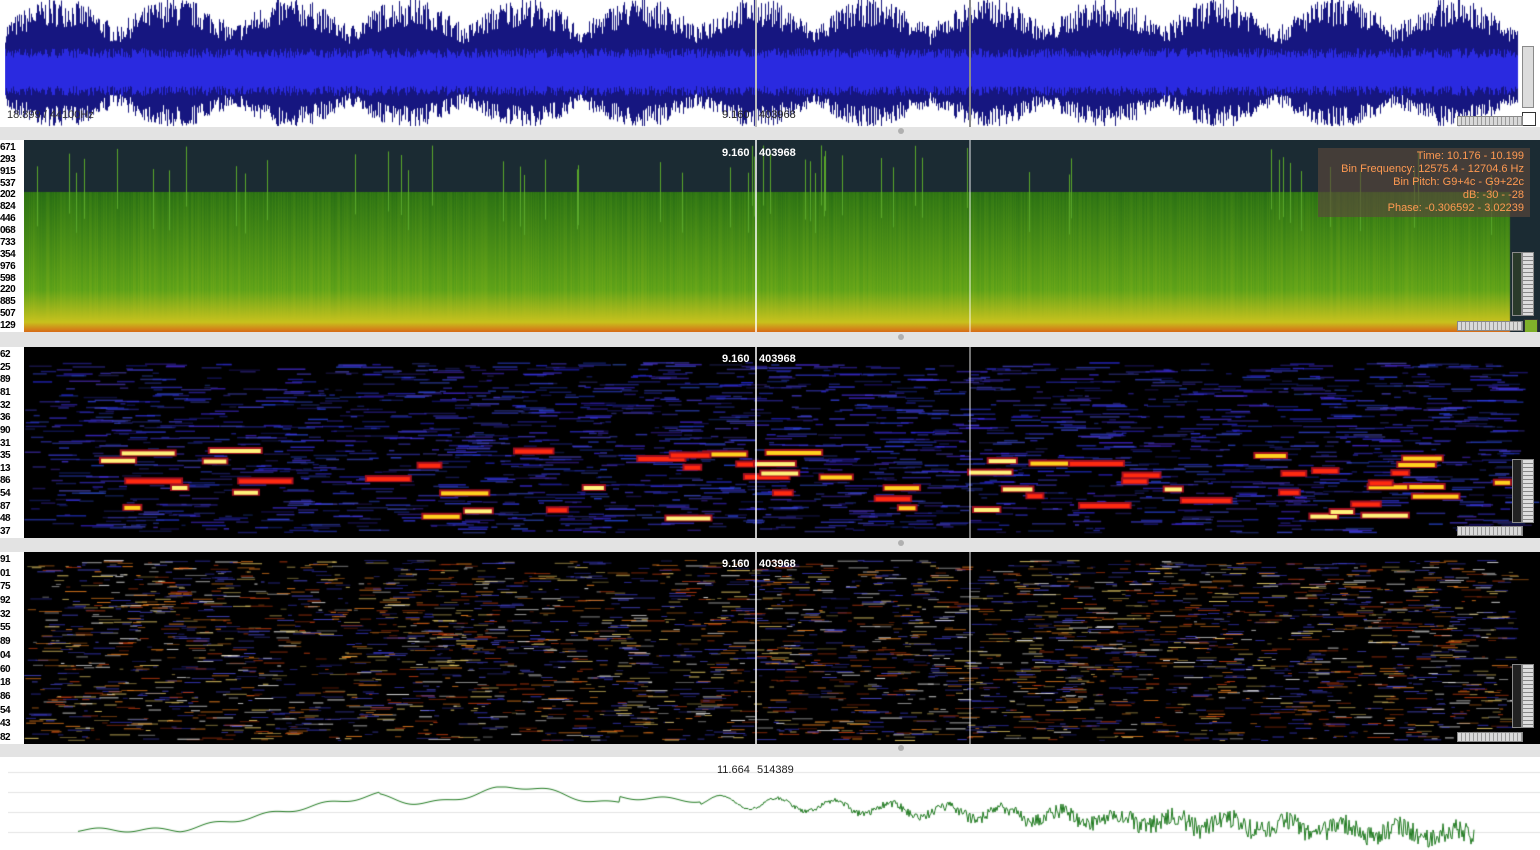  Describe the element at coordinates (5, 587) in the screenshot. I see `ruler-tick: 75` at that location.